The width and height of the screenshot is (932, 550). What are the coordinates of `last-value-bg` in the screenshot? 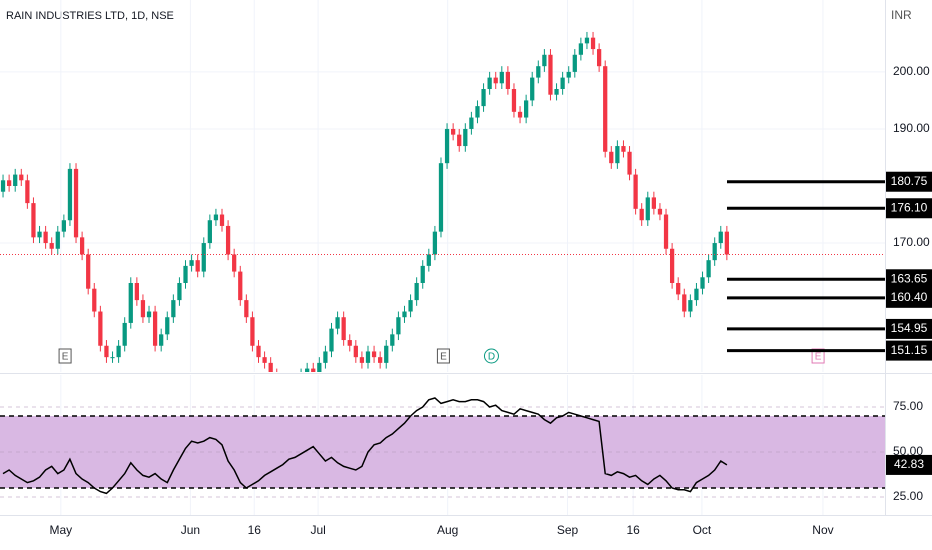 It's located at (909, 464).